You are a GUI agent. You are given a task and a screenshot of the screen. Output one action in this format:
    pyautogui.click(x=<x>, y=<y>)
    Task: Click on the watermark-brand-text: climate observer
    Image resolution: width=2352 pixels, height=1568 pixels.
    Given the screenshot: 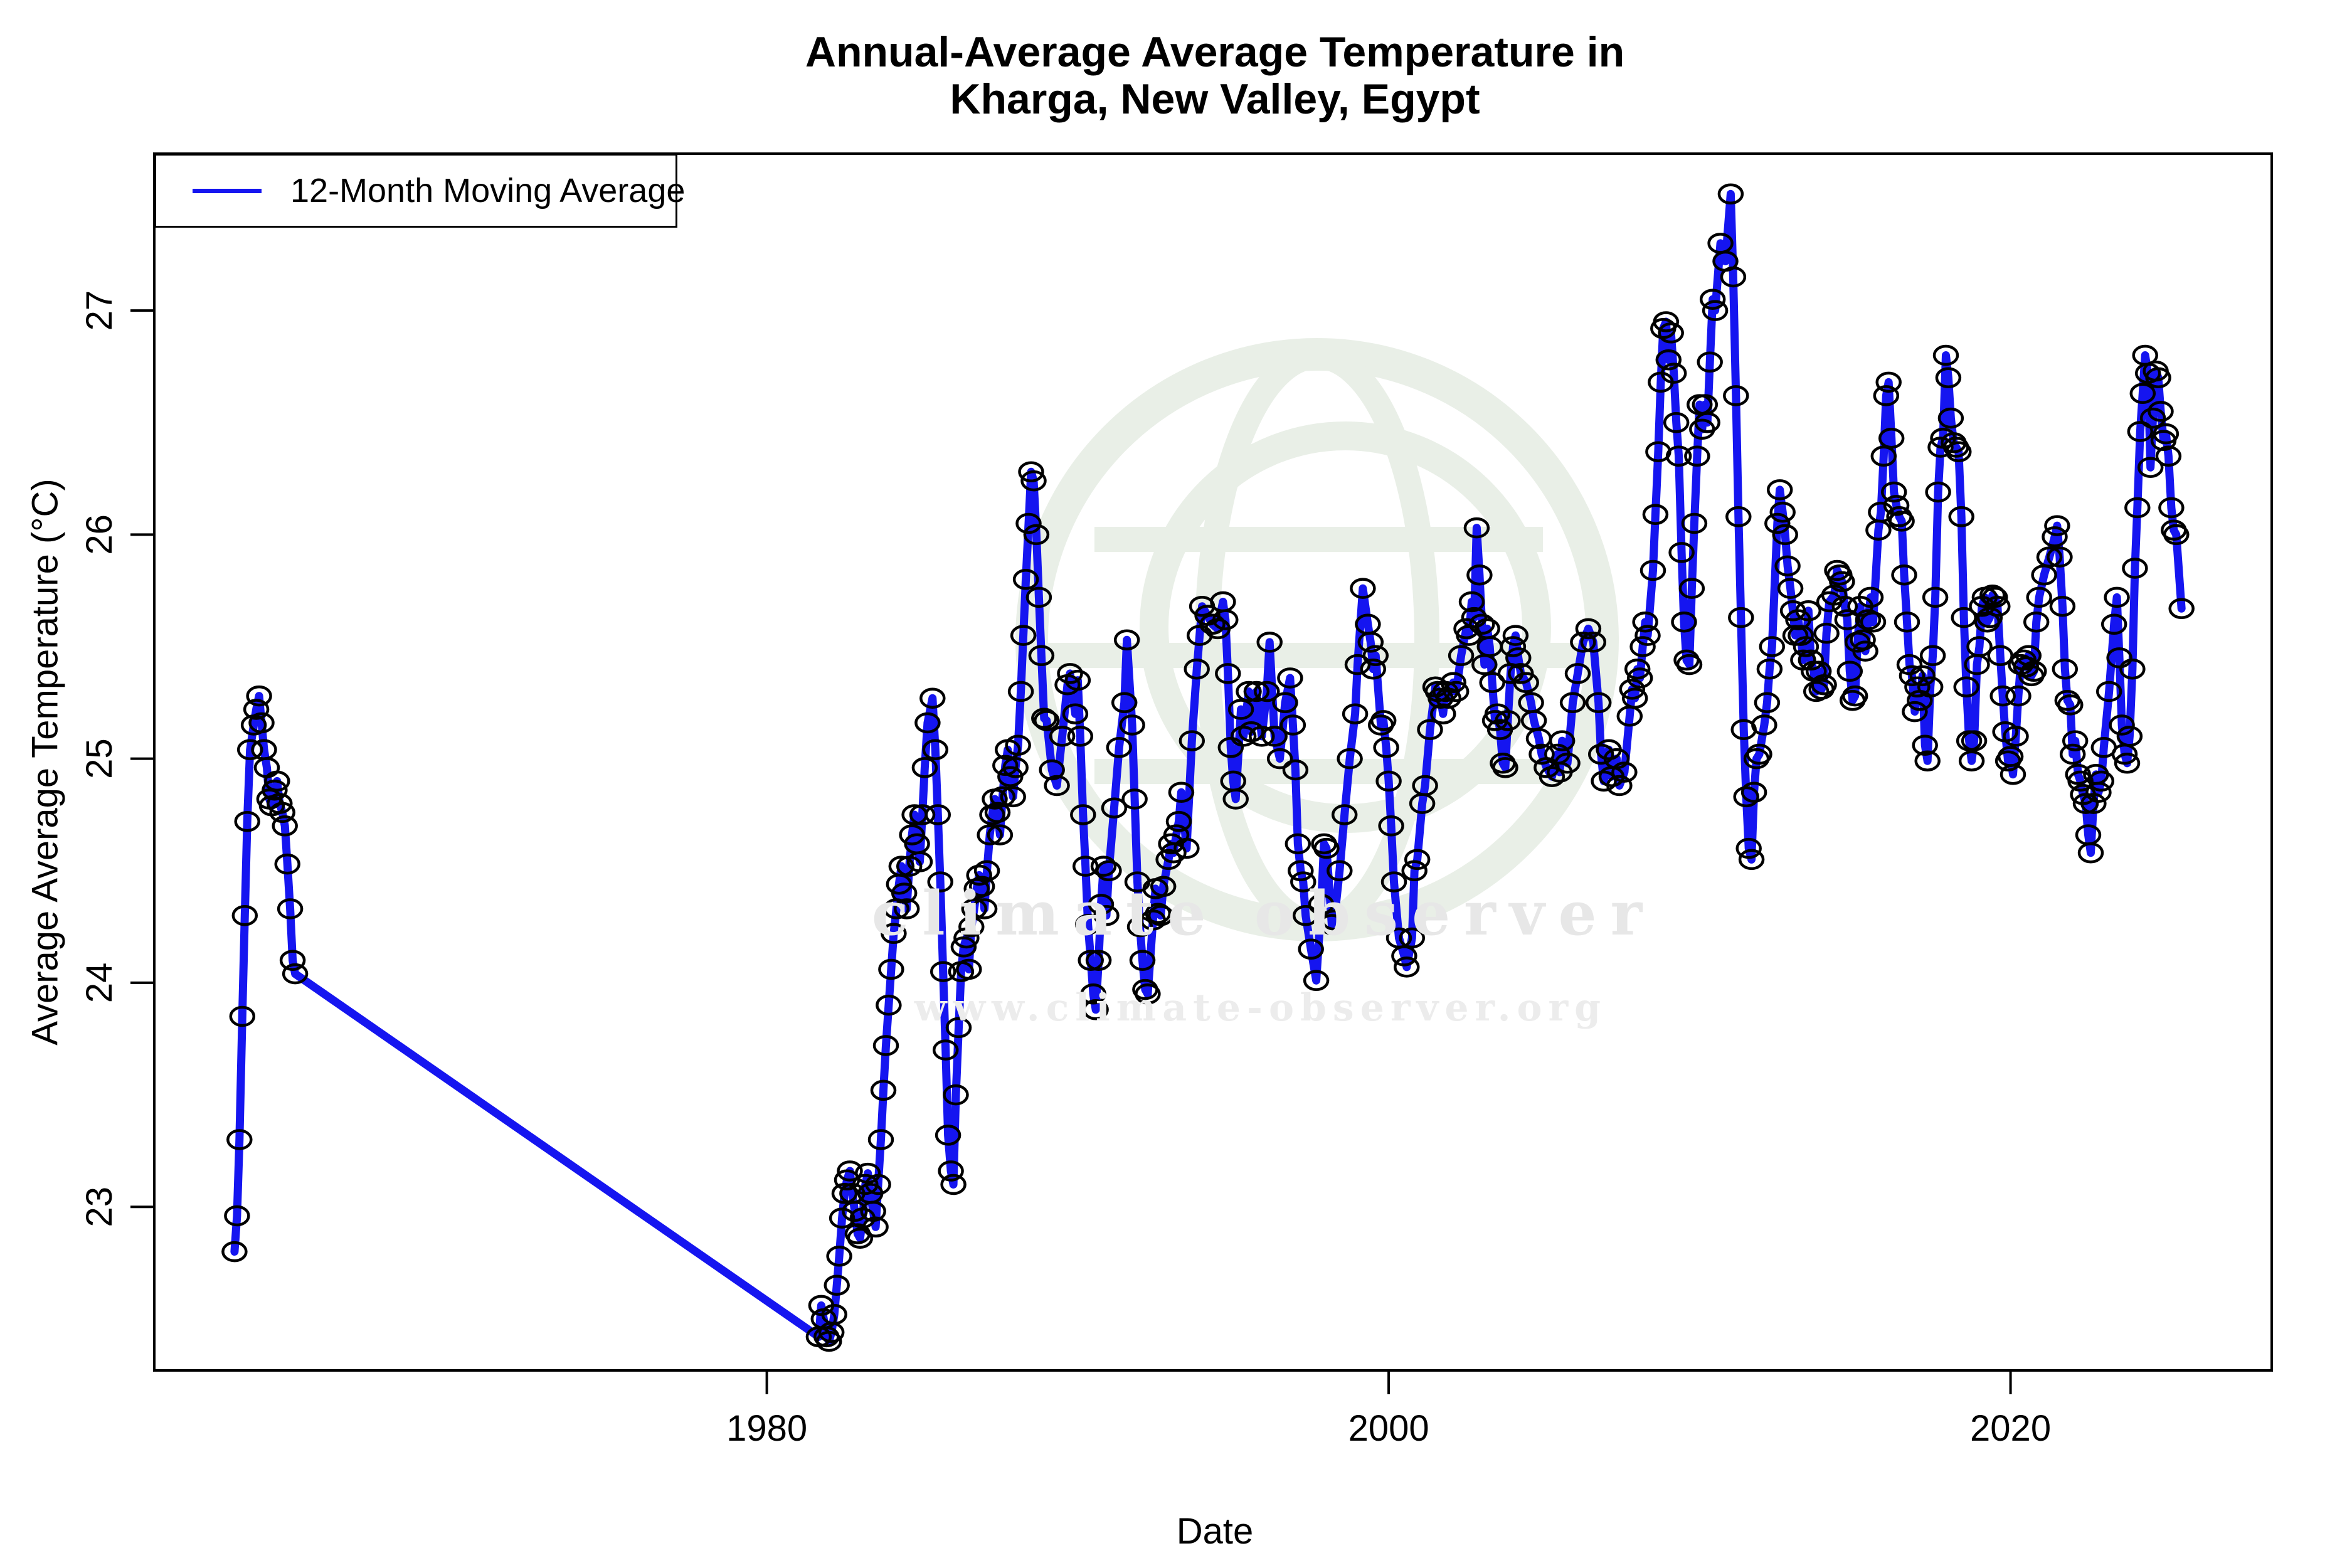 What is the action you would take?
    pyautogui.click(x=1263, y=914)
    